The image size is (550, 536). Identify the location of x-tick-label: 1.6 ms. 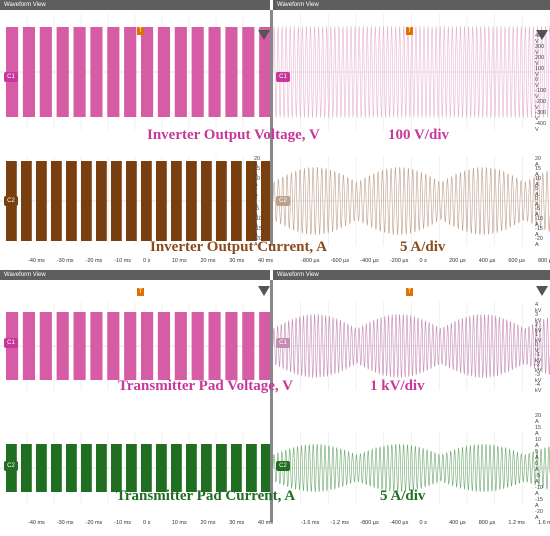
(544, 523).